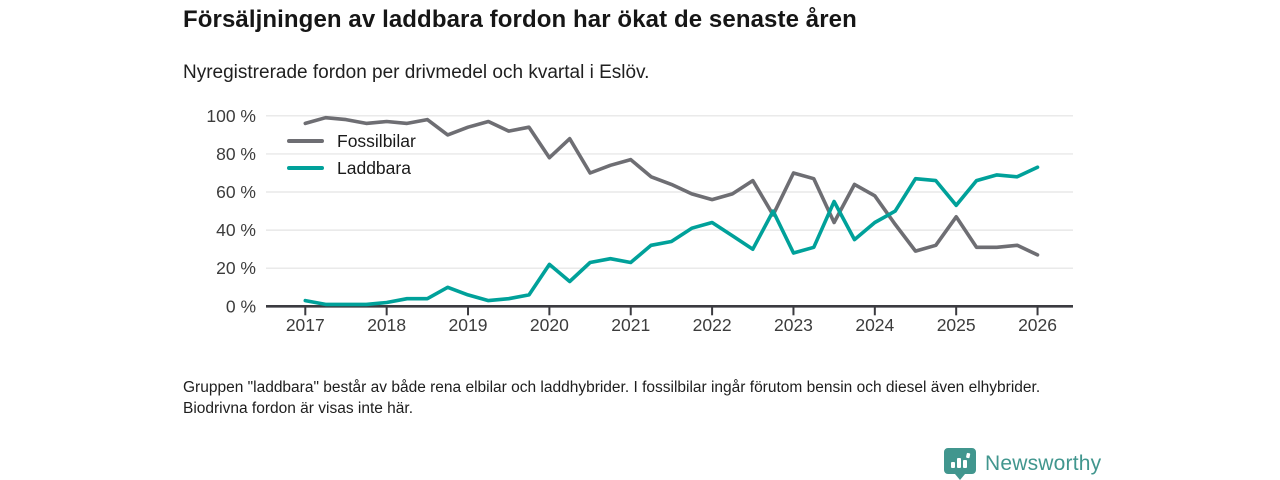 The height and width of the screenshot is (480, 1280). Describe the element at coordinates (874, 325) in the screenshot. I see `x-axis-tick-label: 2024` at that location.